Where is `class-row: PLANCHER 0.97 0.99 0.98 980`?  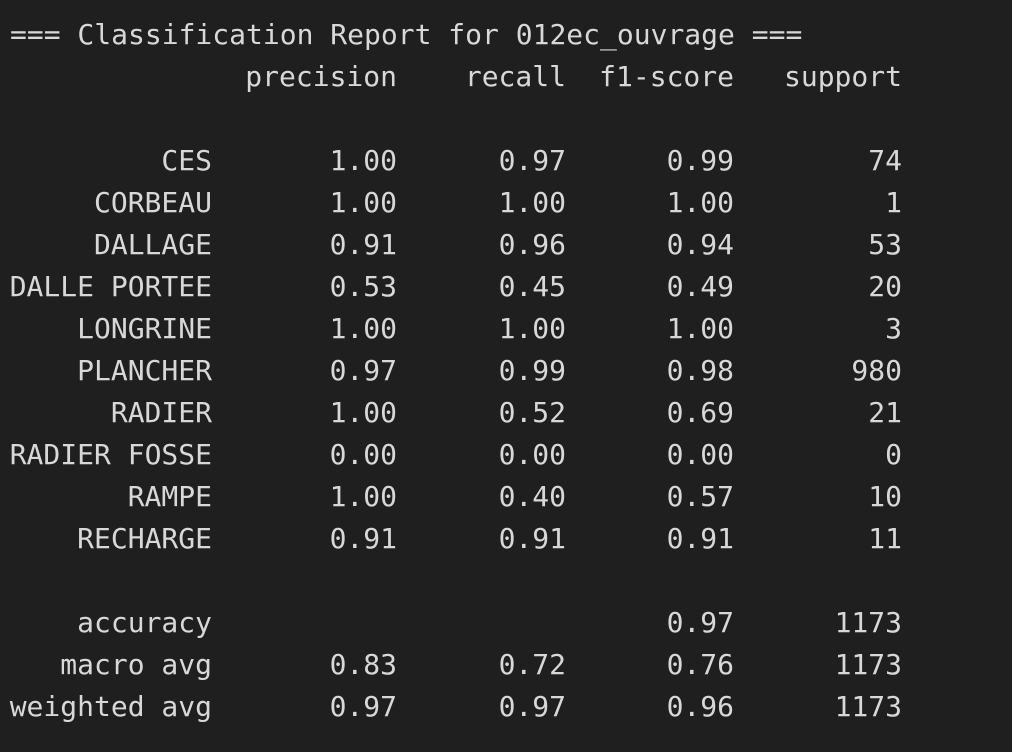 class-row: PLANCHER 0.97 0.99 0.98 980 is located at coordinates (506, 371).